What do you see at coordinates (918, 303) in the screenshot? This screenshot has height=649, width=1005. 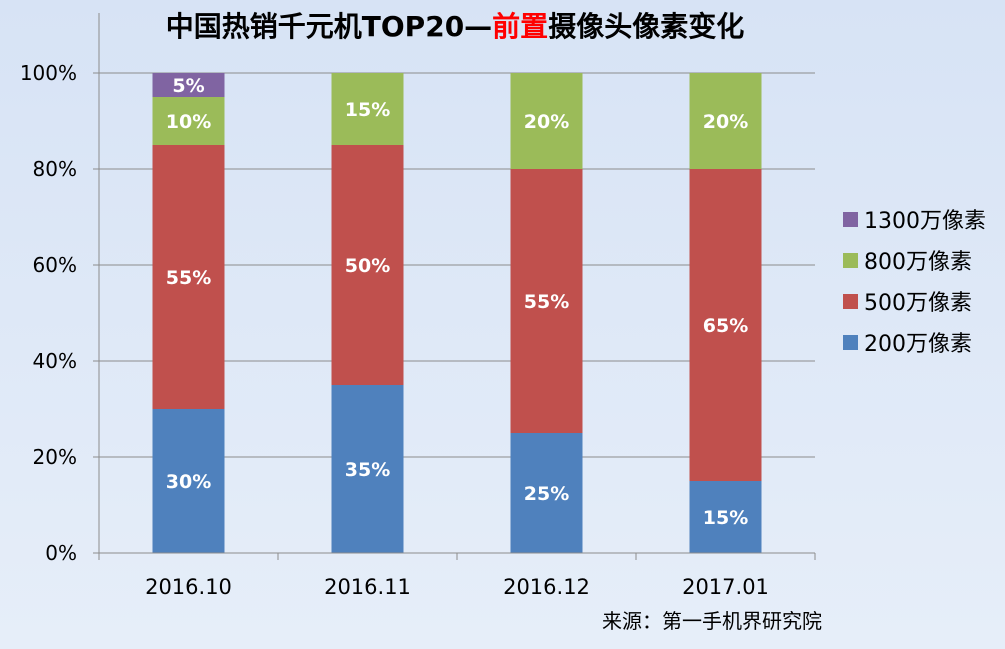 I see `legend-label: 500万像素` at bounding box center [918, 303].